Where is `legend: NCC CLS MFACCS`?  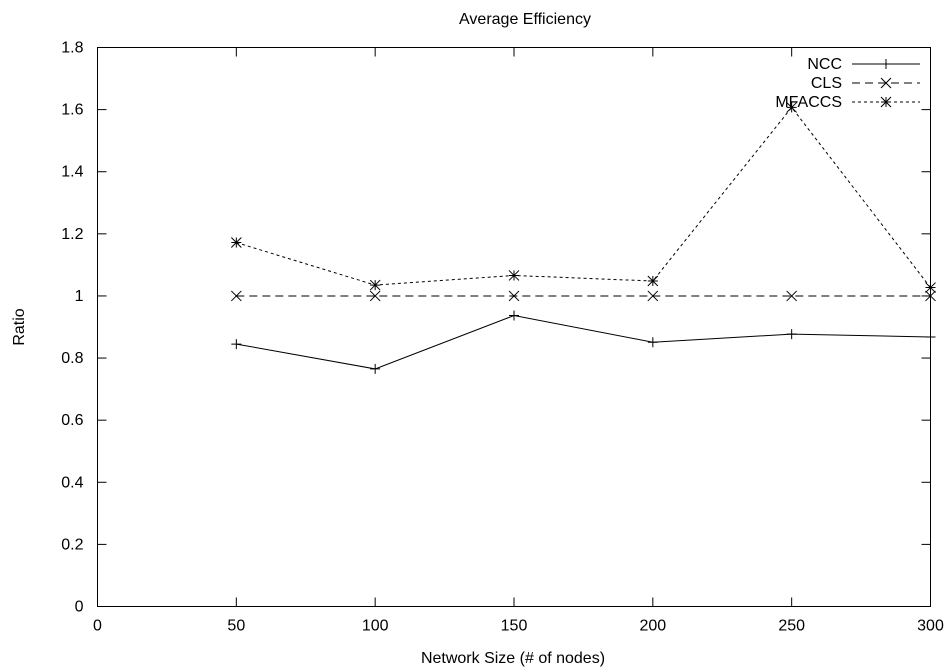
legend: NCC CLS MFACCS is located at coordinates (847, 83).